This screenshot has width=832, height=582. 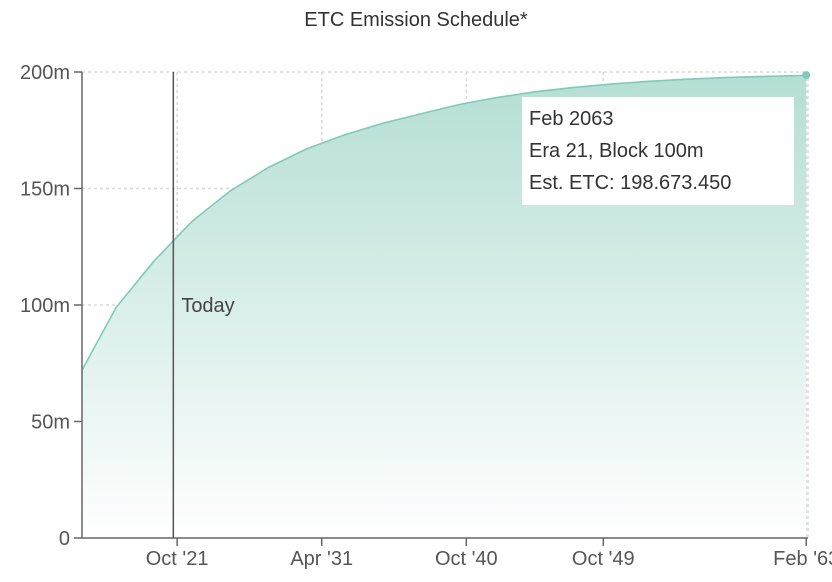 I want to click on x-tick-label: Oct '40, so click(x=466, y=559).